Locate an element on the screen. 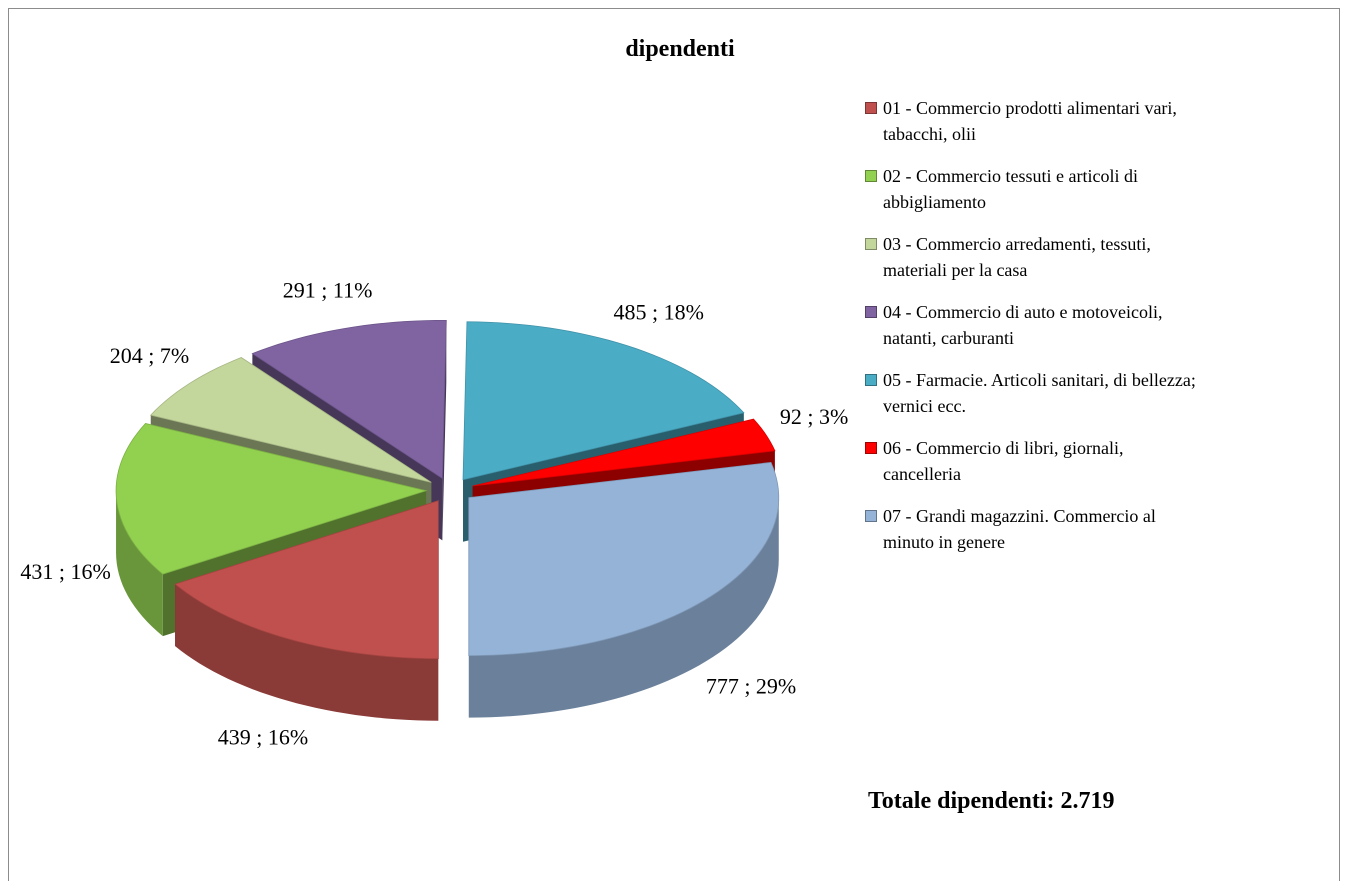  data-label: 431 ; 16% is located at coordinates (65, 571).